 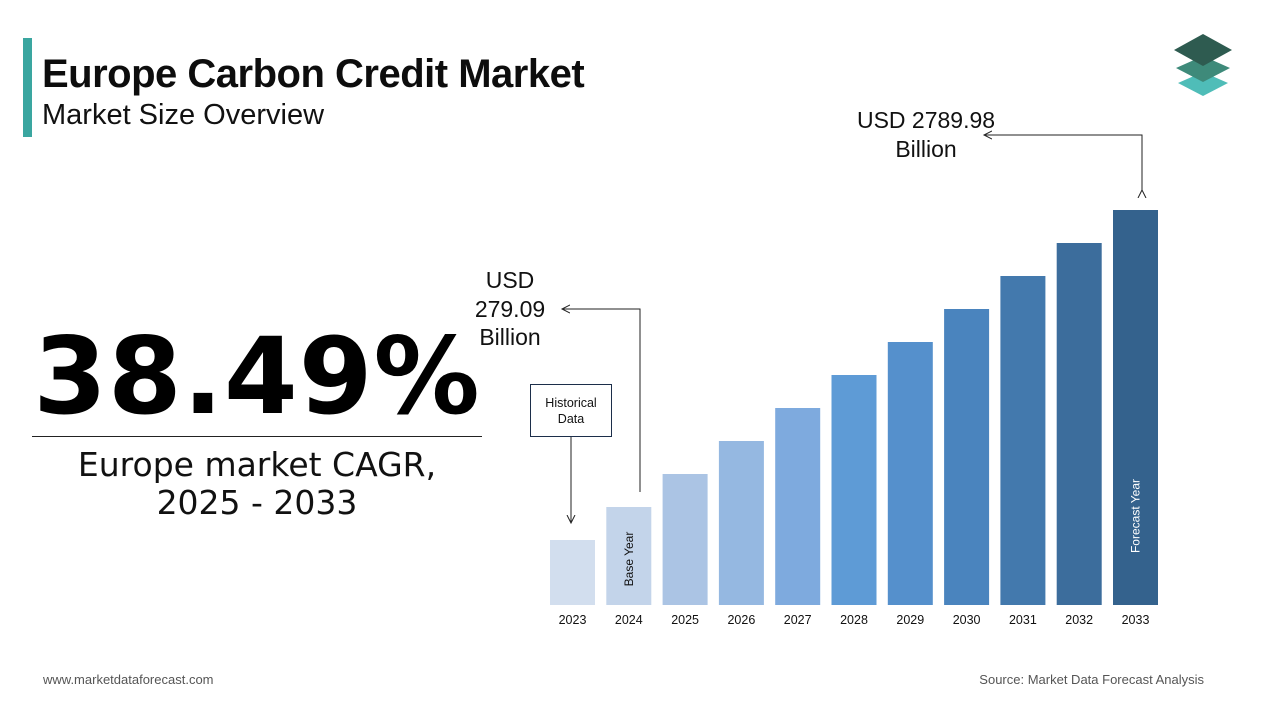 What do you see at coordinates (854, 490) in the screenshot?
I see `bar-2028` at bounding box center [854, 490].